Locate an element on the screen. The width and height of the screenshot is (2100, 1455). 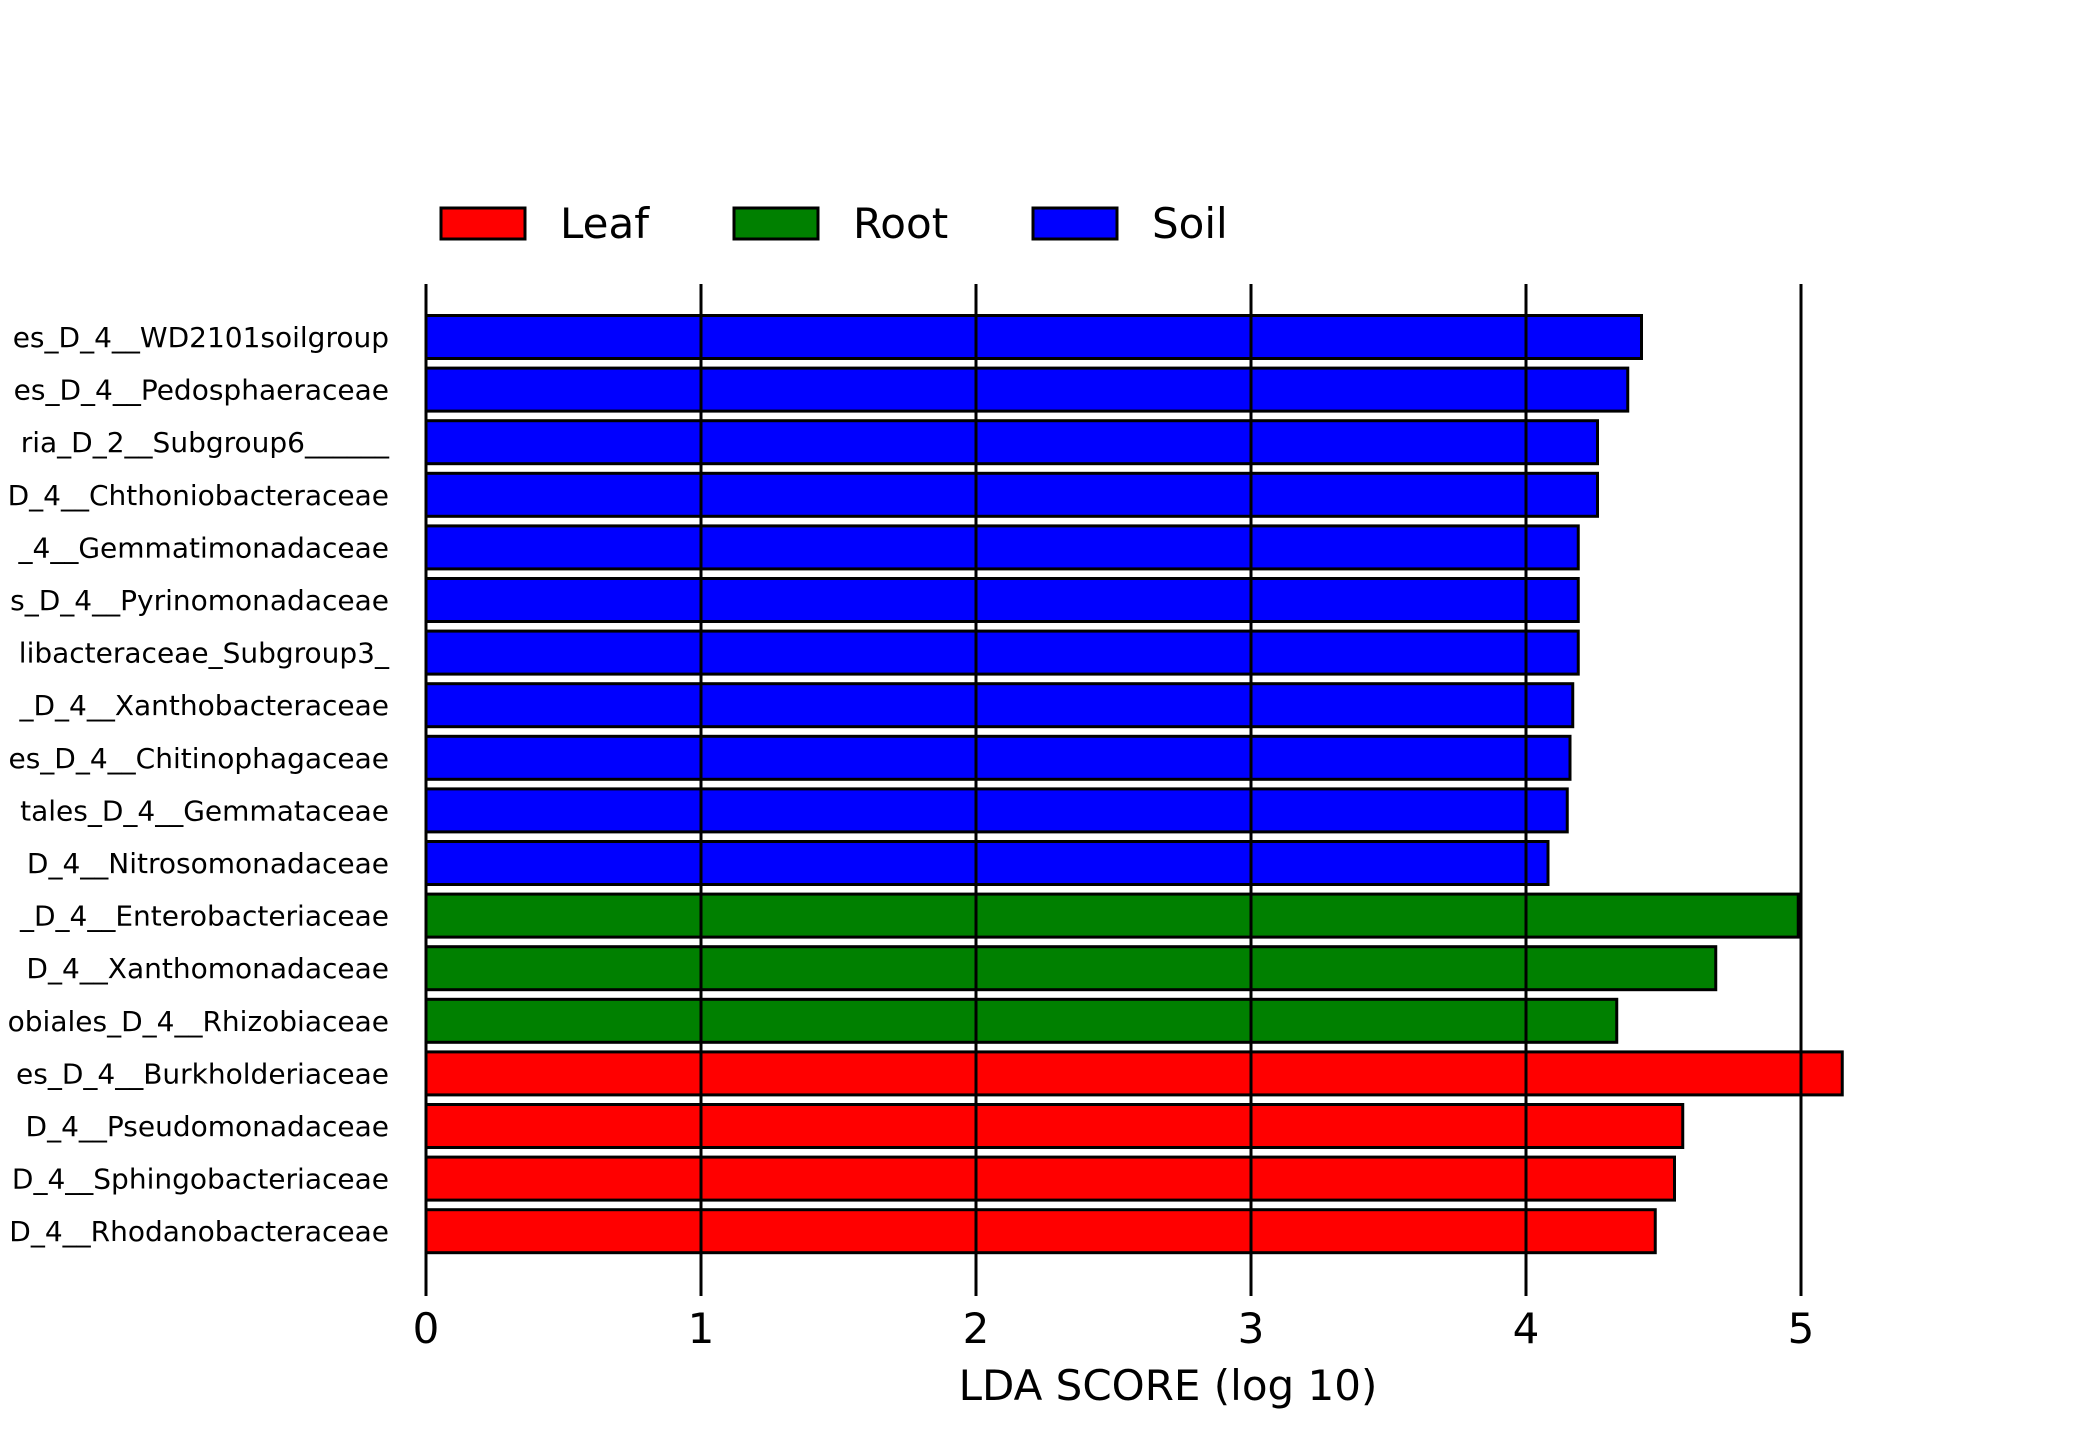
x-axis: 0 1 2 3 4 5 is located at coordinates (1114, 1319).